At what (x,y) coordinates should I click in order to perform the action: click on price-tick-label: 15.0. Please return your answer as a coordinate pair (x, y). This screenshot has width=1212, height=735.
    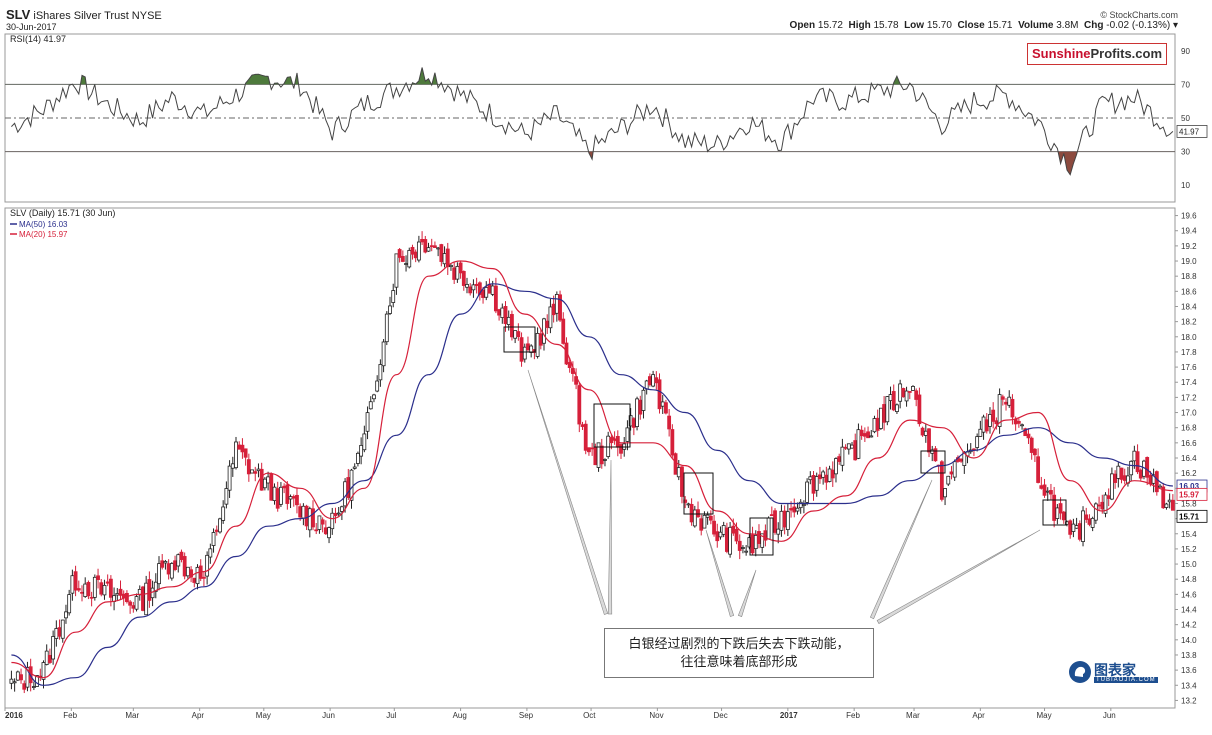
    Looking at the image, I should click on (1189, 564).